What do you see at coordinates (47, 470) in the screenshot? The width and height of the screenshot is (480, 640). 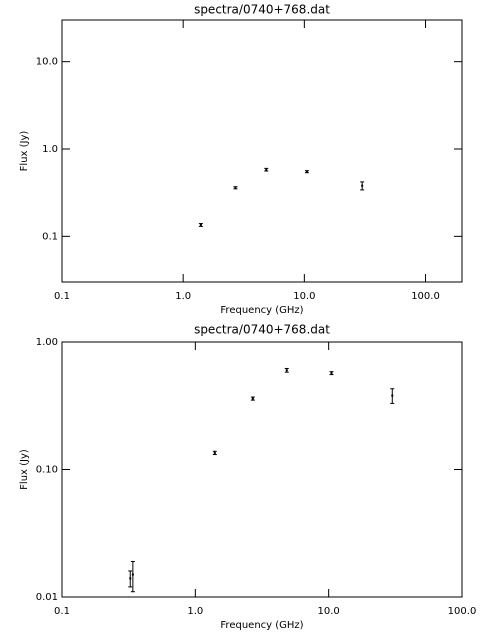 I see `y-tick-label: 0.10` at bounding box center [47, 470].